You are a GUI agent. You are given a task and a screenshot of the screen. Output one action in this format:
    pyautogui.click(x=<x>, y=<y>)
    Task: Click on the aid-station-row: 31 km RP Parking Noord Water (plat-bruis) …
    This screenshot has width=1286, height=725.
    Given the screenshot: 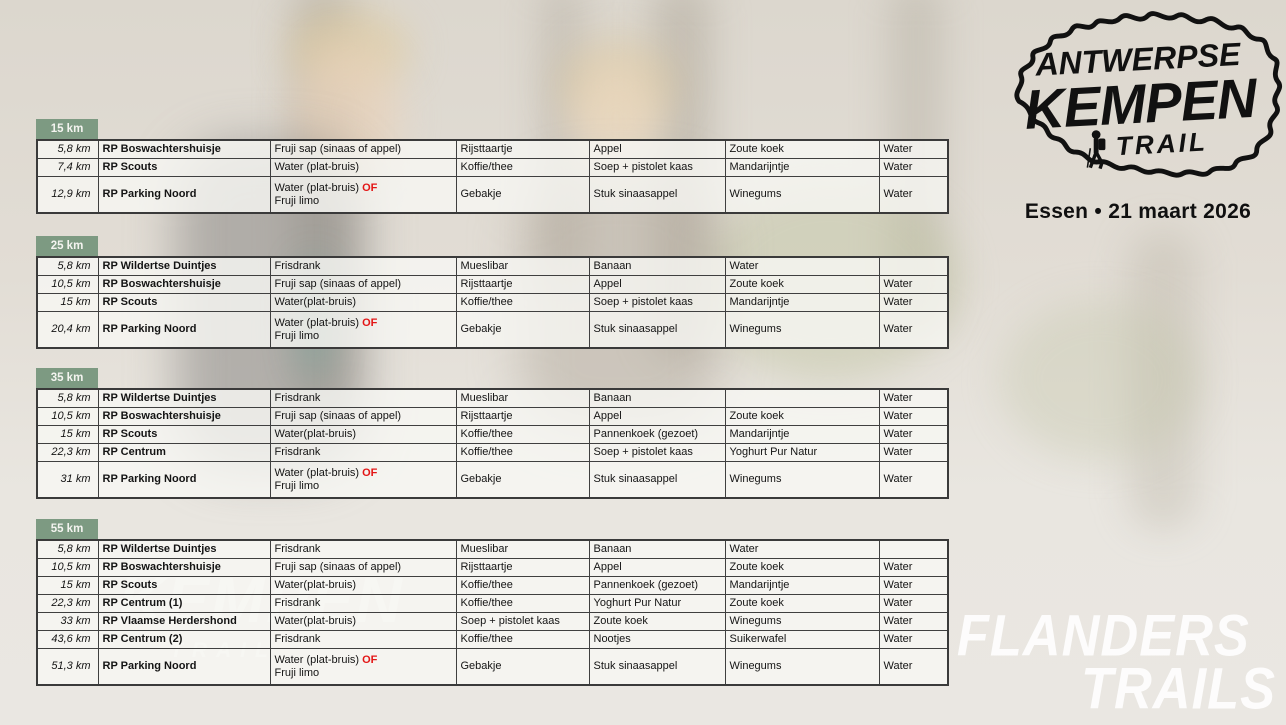 What is the action you would take?
    pyautogui.click(x=492, y=480)
    